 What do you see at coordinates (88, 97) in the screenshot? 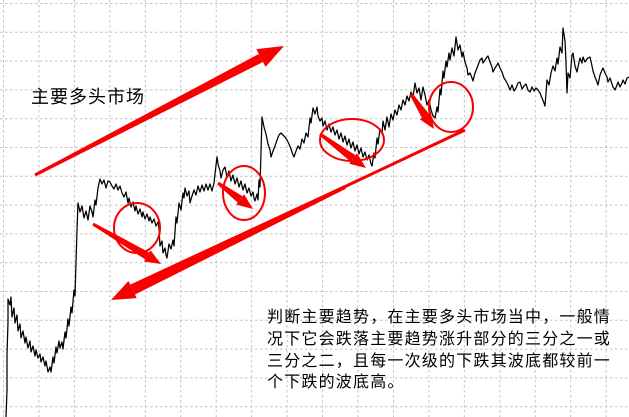
I see `bull-market-label: 主要多头市场` at bounding box center [88, 97].